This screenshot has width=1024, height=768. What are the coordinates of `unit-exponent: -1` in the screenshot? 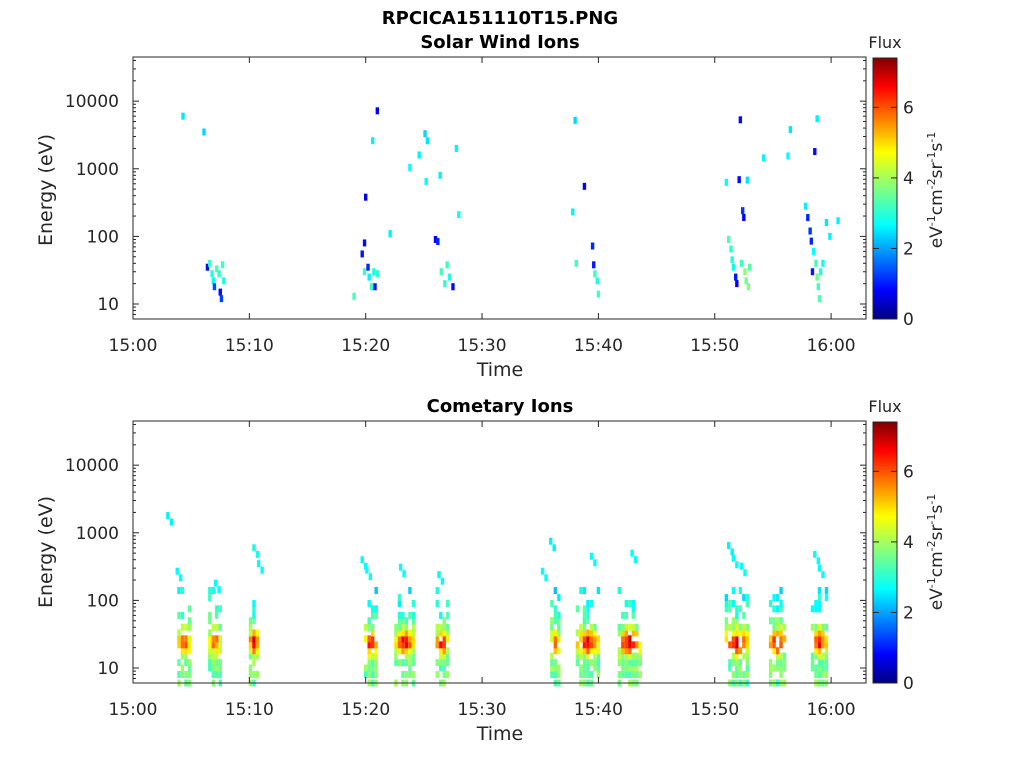 It's located at (931, 582).